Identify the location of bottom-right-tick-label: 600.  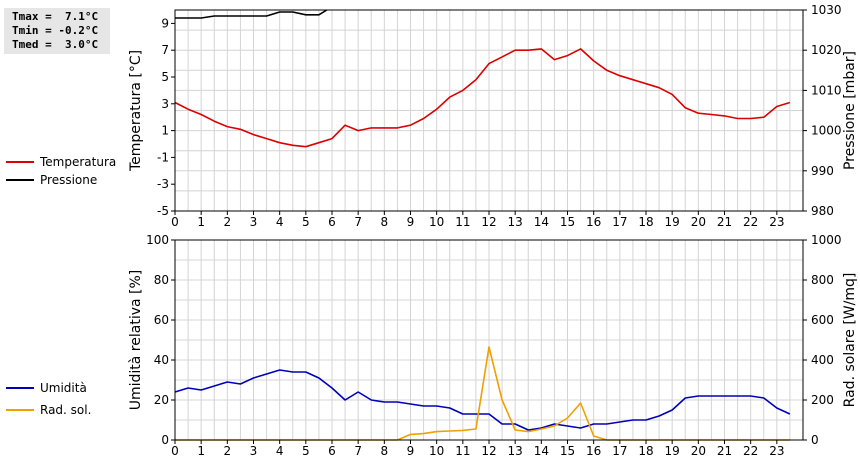
(822, 320).